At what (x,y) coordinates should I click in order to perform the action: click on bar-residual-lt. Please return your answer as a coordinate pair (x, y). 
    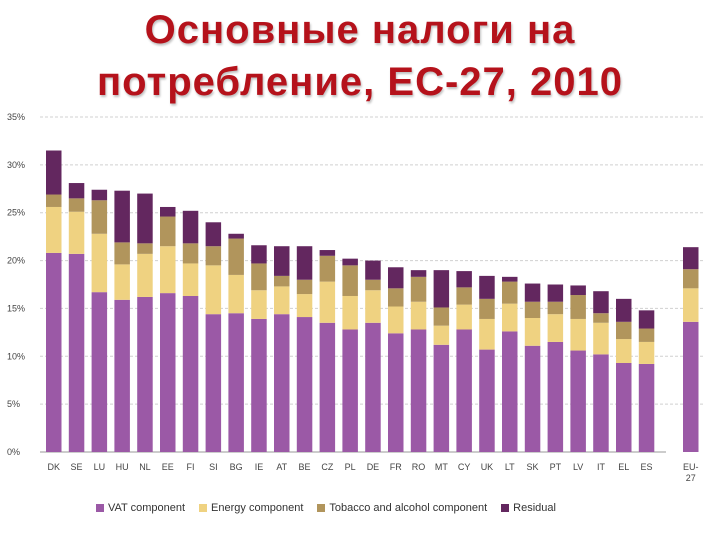
    Looking at the image, I should click on (510, 279).